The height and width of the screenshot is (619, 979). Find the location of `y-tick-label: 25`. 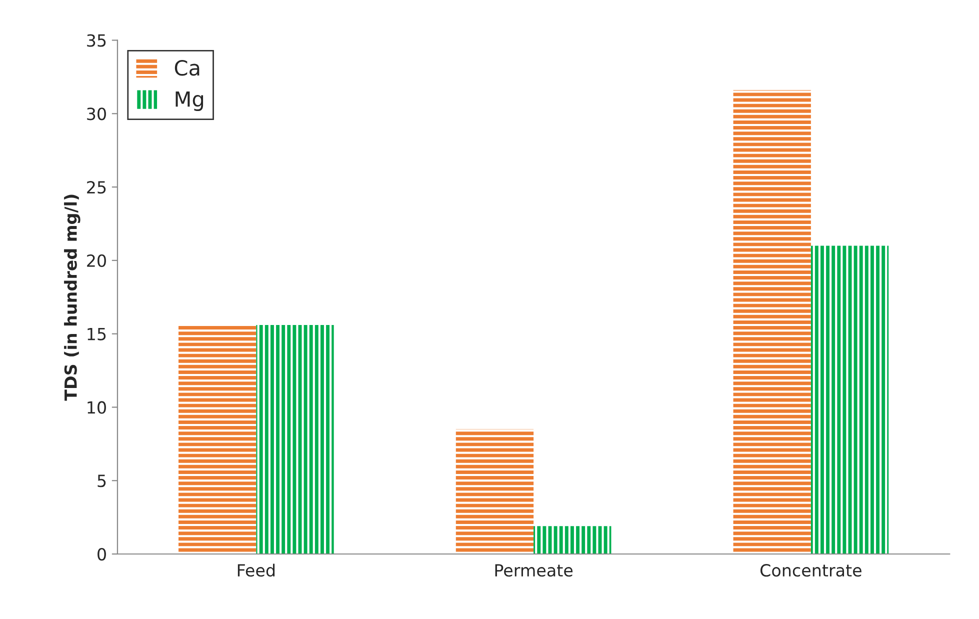

y-tick-label: 25 is located at coordinates (96, 187).